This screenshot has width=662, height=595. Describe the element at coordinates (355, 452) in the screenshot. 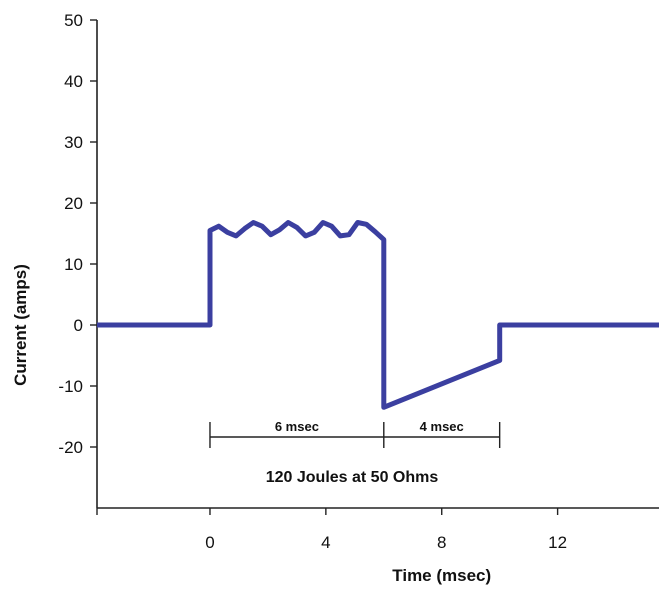

I see `annotations-layer: 6 msec 4 msec 120 Joules at 50 Ohms` at that location.